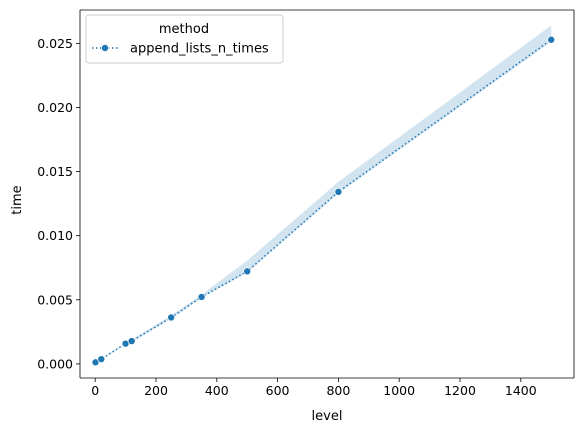 Image resolution: width=584 pixels, height=432 pixels. Describe the element at coordinates (95, 390) in the screenshot. I see `x-tick-label: 0` at that location.